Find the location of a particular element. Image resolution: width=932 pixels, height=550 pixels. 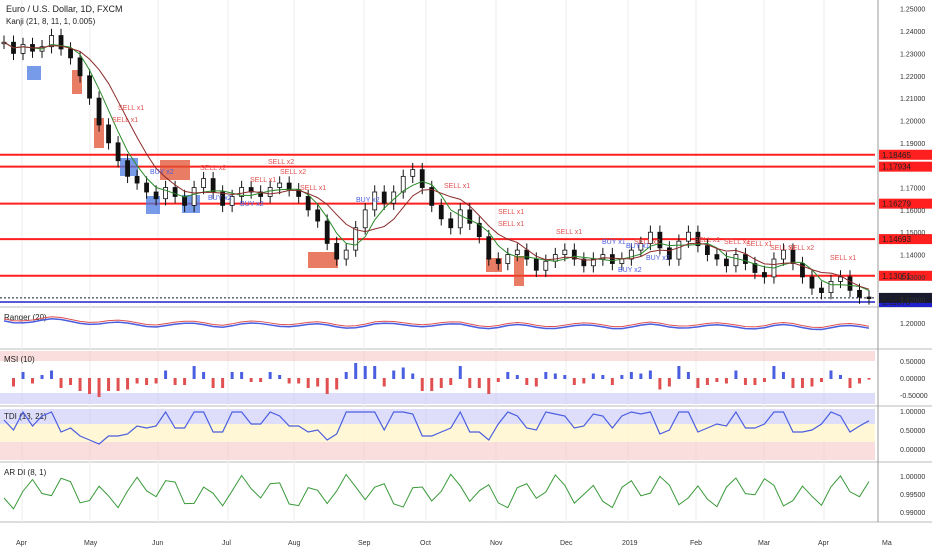

time-tick-label: May is located at coordinates (91, 543).